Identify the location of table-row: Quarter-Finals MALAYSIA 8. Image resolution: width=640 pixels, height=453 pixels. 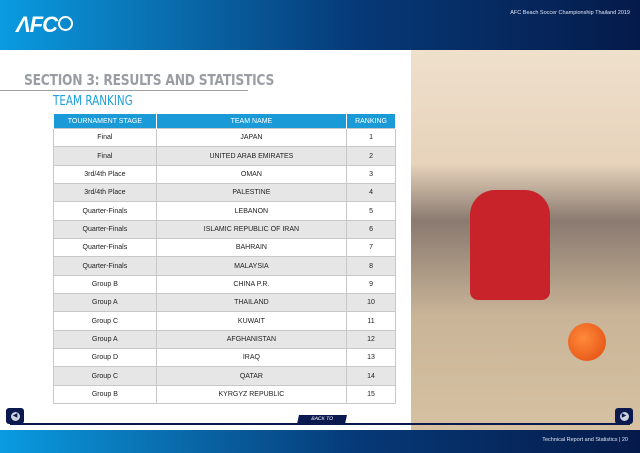
(224, 266).